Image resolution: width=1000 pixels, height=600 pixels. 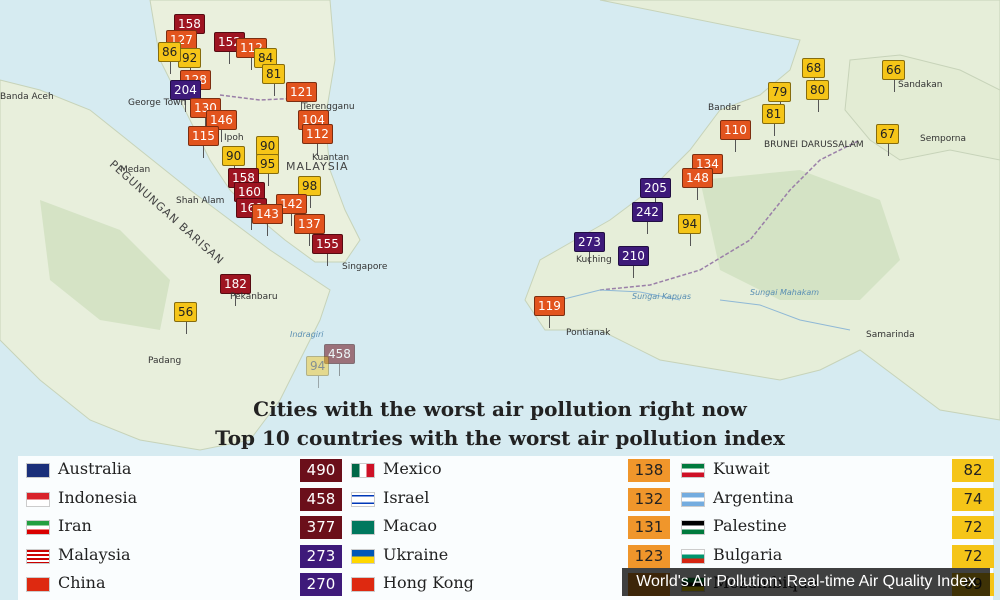 I want to click on aqi-station-marker: 137, so click(x=309, y=230).